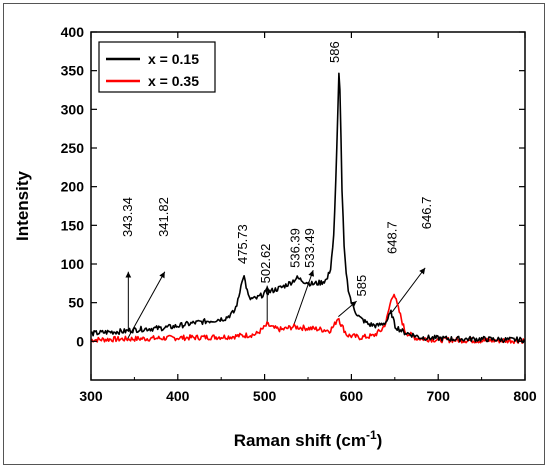 This screenshot has width=550, height=470. What do you see at coordinates (163, 217) in the screenshot?
I see `peak-label: 341.82` at bounding box center [163, 217].